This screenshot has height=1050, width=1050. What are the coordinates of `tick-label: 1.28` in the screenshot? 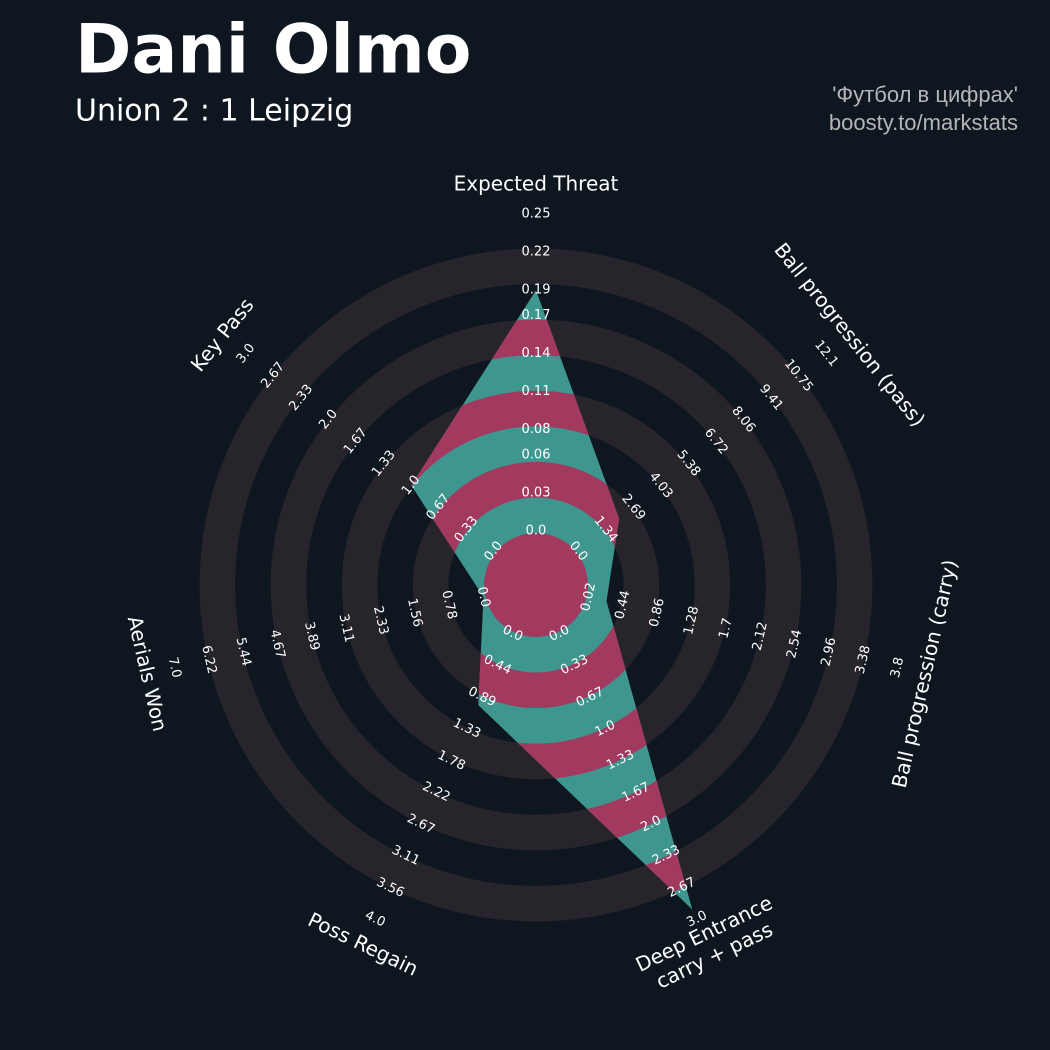 It's located at (691, 621).